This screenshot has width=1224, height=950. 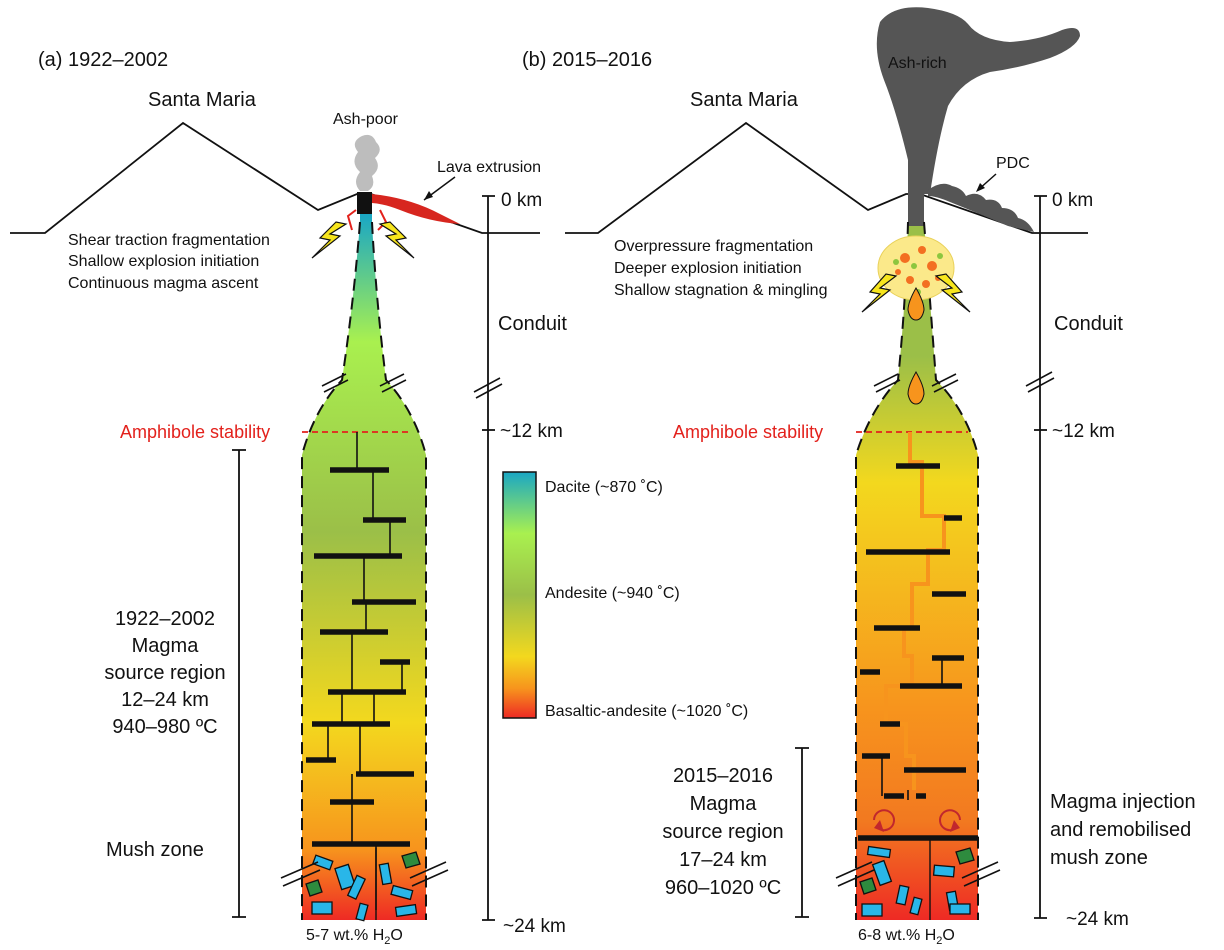 I want to click on panel-a-water-content: 5-7 wt.% H2O, so click(x=354, y=936).